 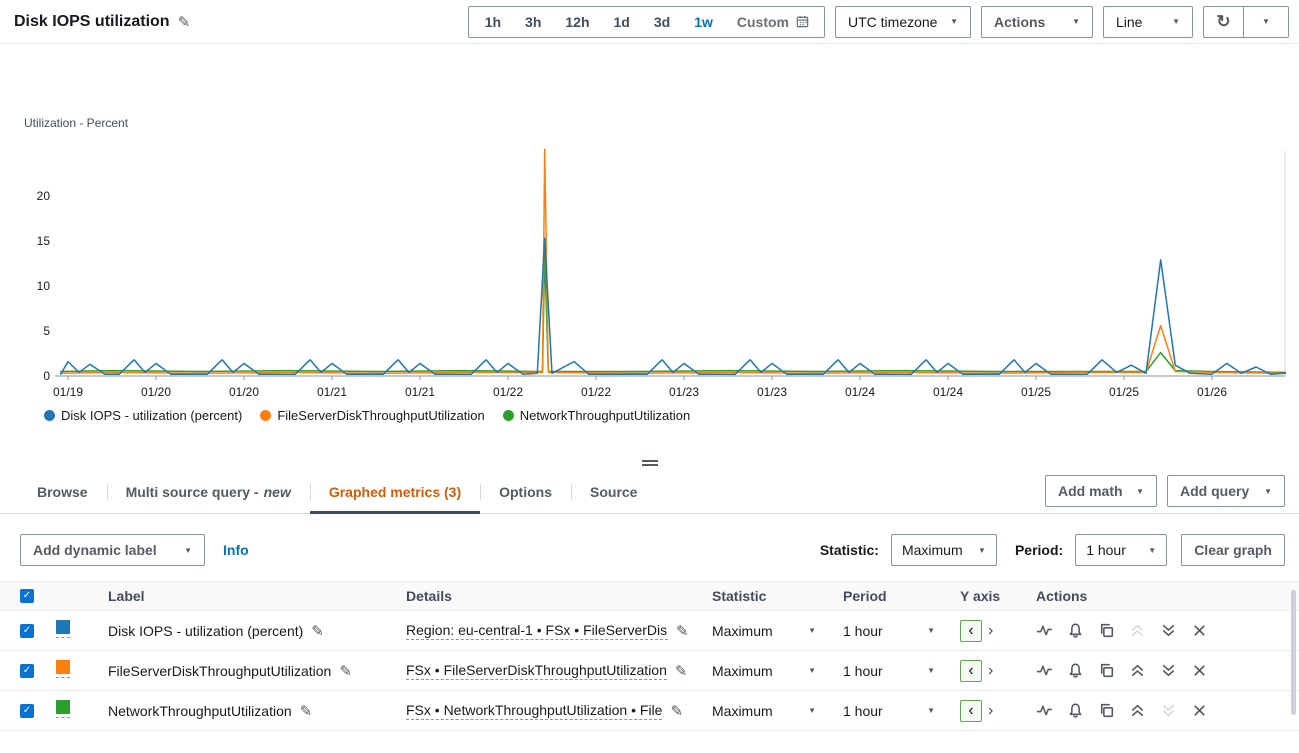 What do you see at coordinates (27, 596) in the screenshot?
I see `select-all-checkbox: ✓` at bounding box center [27, 596].